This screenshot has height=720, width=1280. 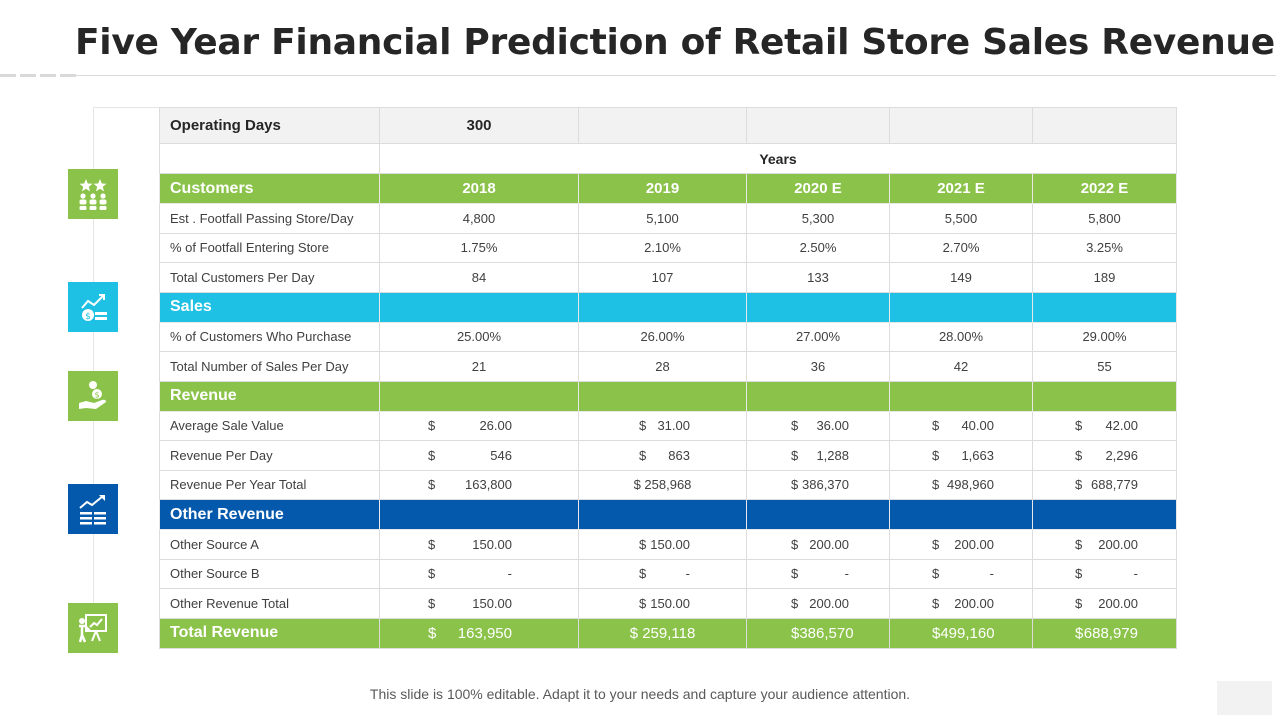 What do you see at coordinates (818, 484) in the screenshot?
I see `money-cell: $386,370` at bounding box center [818, 484].